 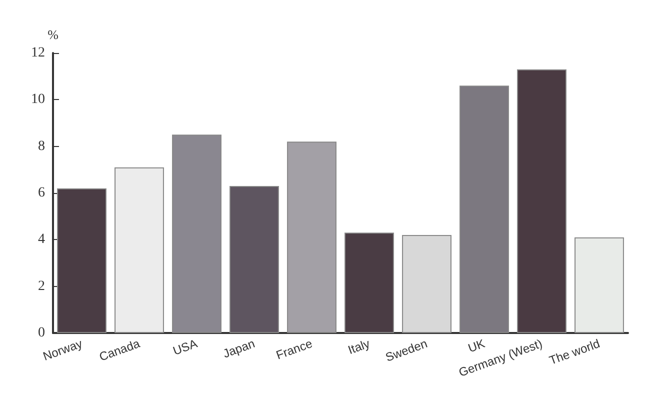 What do you see at coordinates (41, 193) in the screenshot?
I see `y-tick-label: 6` at bounding box center [41, 193].